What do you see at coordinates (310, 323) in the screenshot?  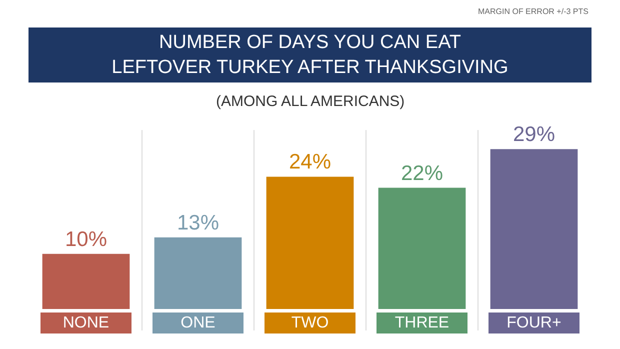 I see `x-tick-label: TWO` at bounding box center [310, 323].